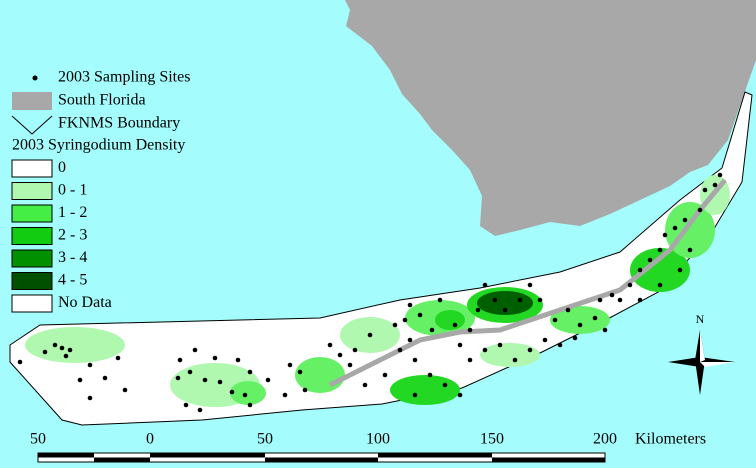  I want to click on south-florida-swatch, so click(32, 101).